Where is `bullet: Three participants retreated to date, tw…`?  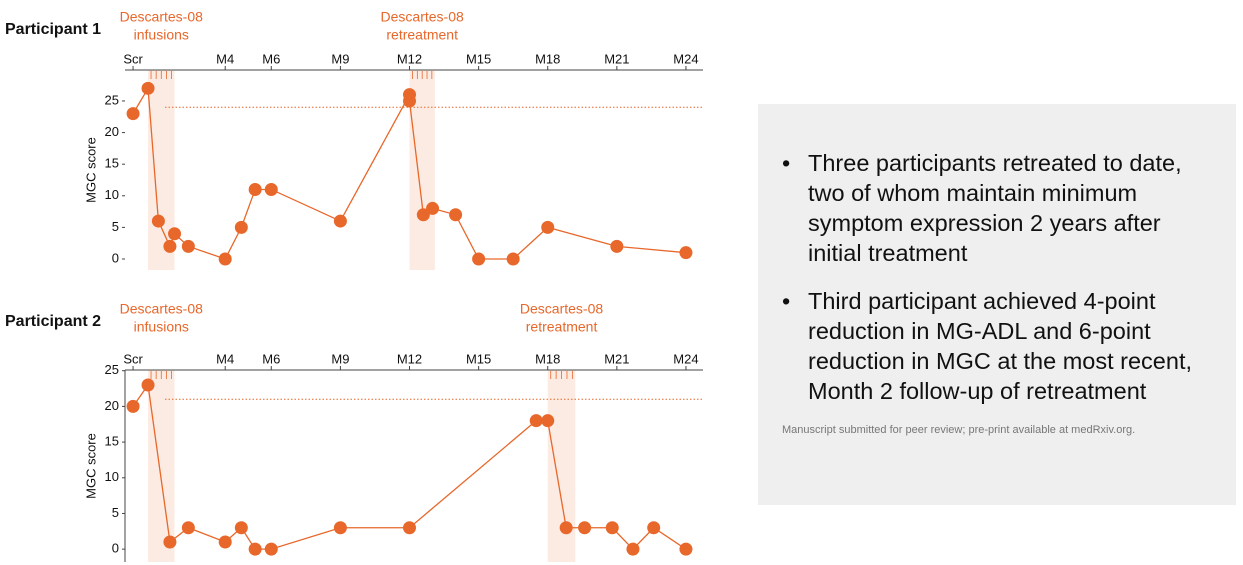
bullet: Three participants retreated to date, tw… is located at coordinates (994, 208).